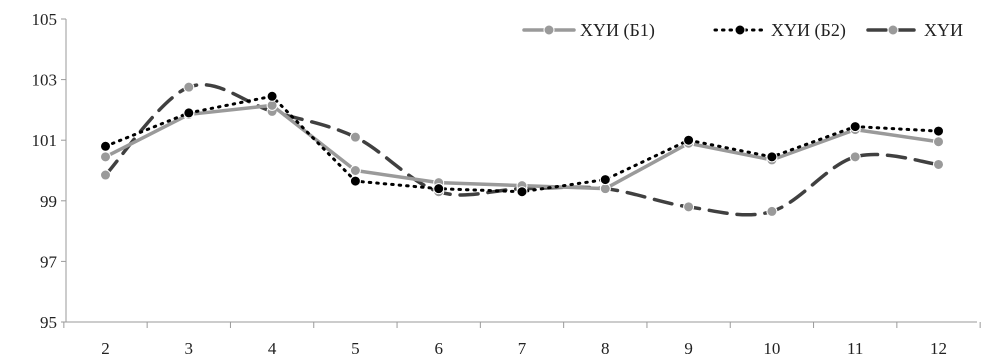 The width and height of the screenshot is (985, 359). What do you see at coordinates (48, 201) in the screenshot?
I see `y-tick-label: 99` at bounding box center [48, 201].